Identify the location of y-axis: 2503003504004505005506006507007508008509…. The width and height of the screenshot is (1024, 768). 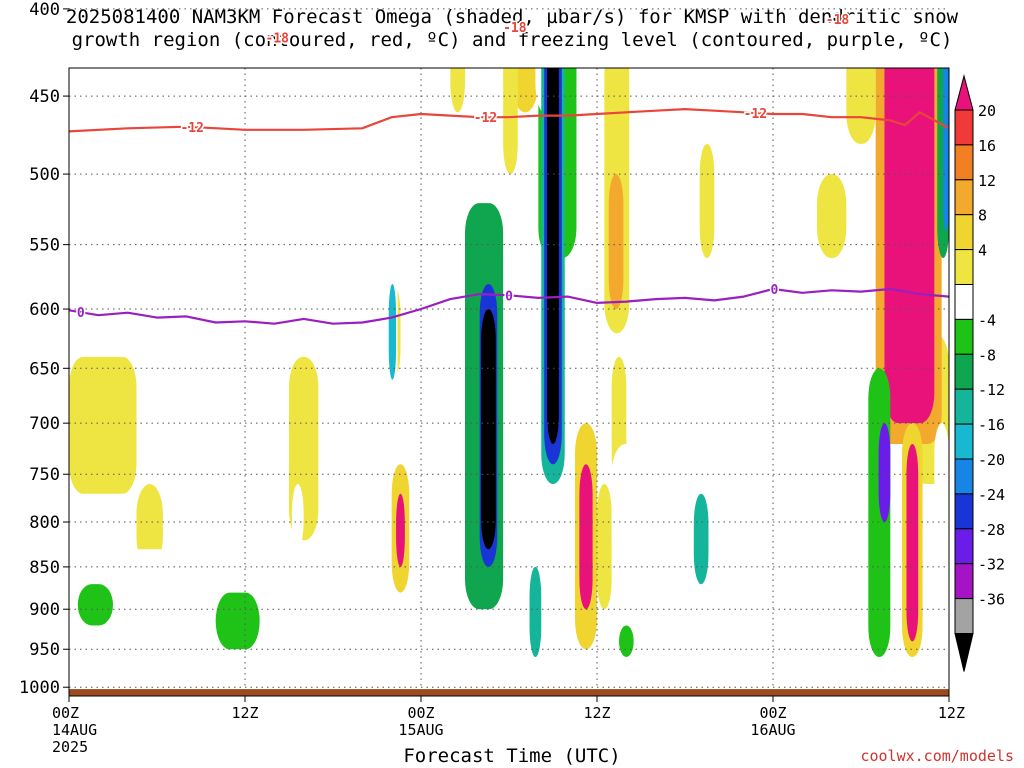
(44, 349).